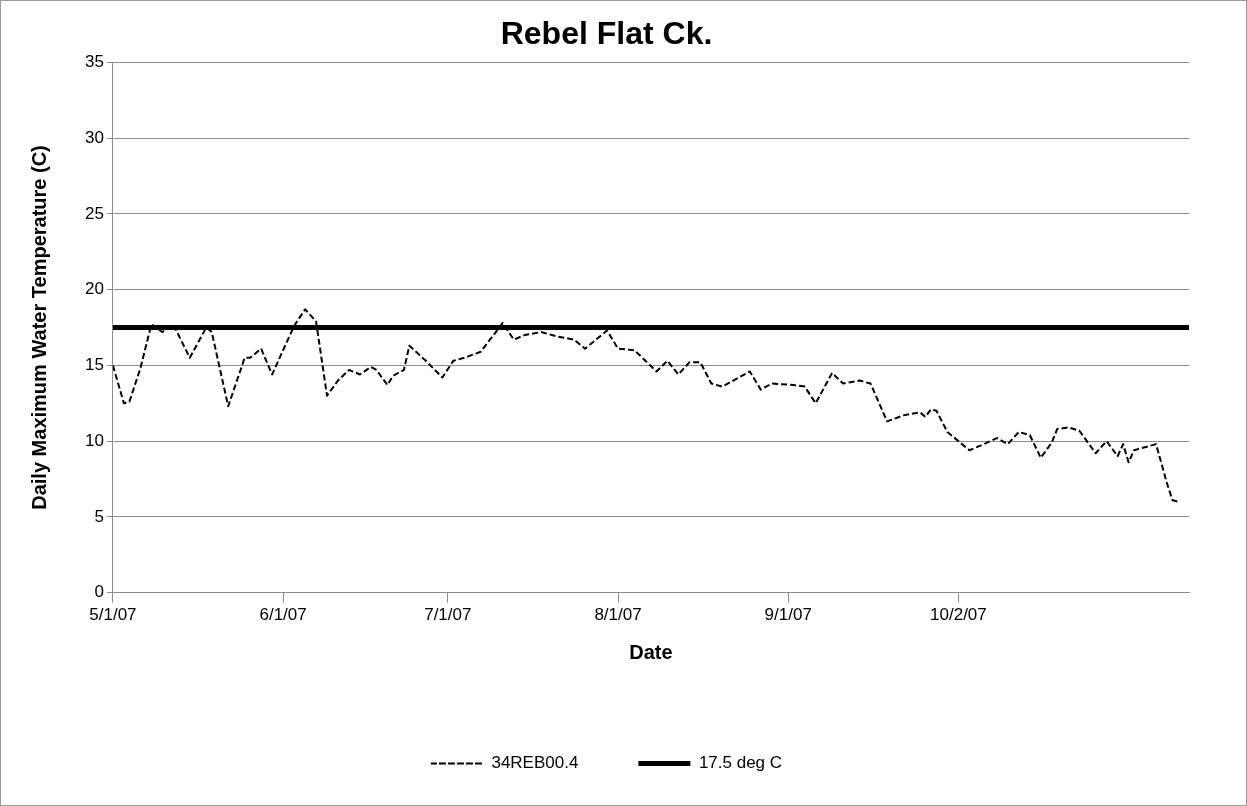 The image size is (1247, 806). What do you see at coordinates (94, 289) in the screenshot?
I see `y-tick-label: 20` at bounding box center [94, 289].